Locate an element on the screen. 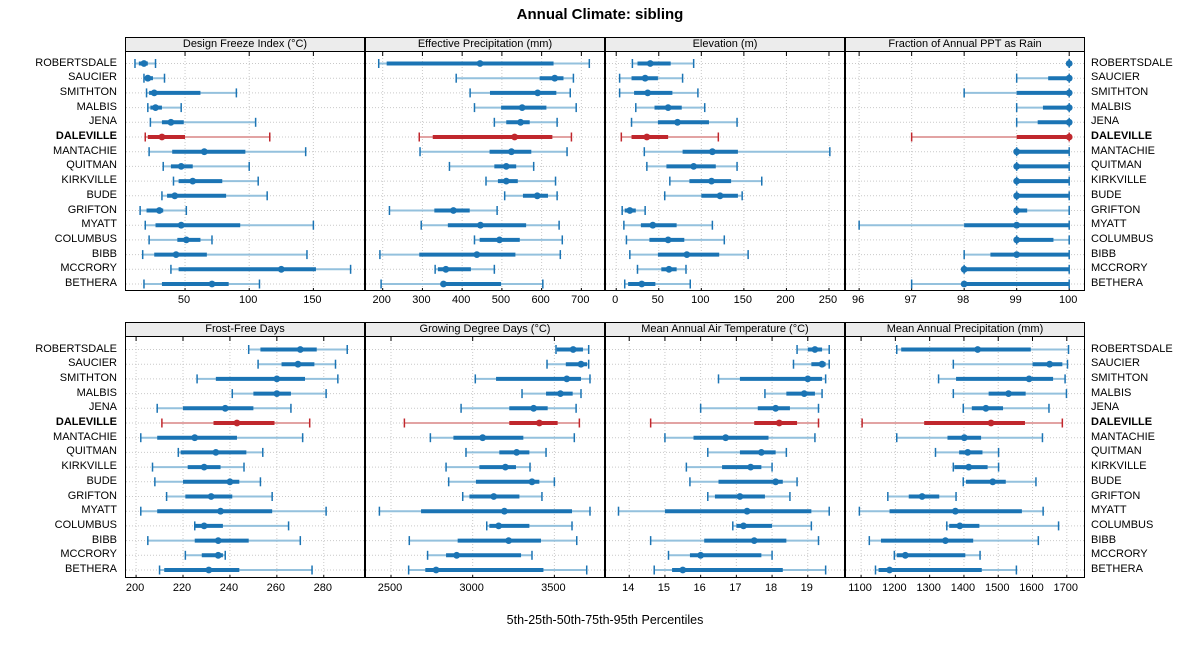  x-tick-label-effective-precipitation-mm-700: 700 is located at coordinates (580, 300).